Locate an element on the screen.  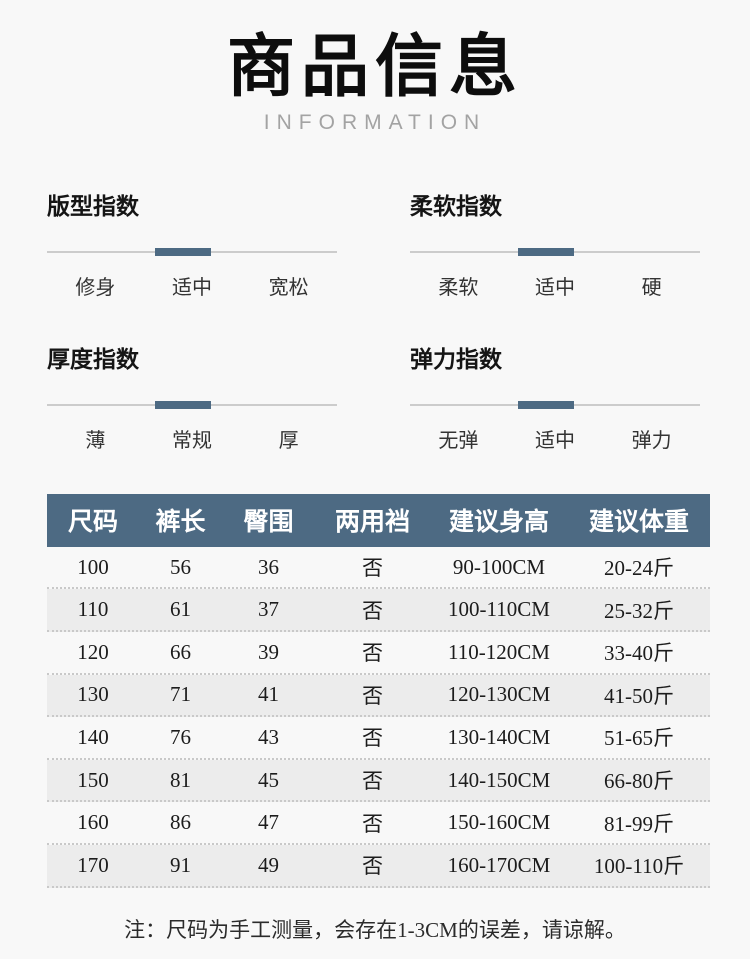
table-cell: 66-80斤 is located at coordinates (639, 781).